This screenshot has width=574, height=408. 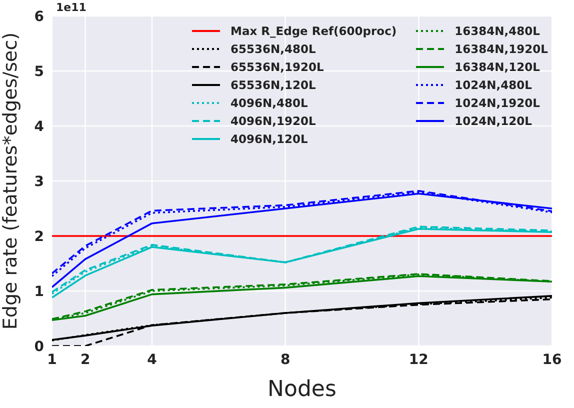 What do you see at coordinates (39, 236) in the screenshot?
I see `y-tick-label: 2` at bounding box center [39, 236].